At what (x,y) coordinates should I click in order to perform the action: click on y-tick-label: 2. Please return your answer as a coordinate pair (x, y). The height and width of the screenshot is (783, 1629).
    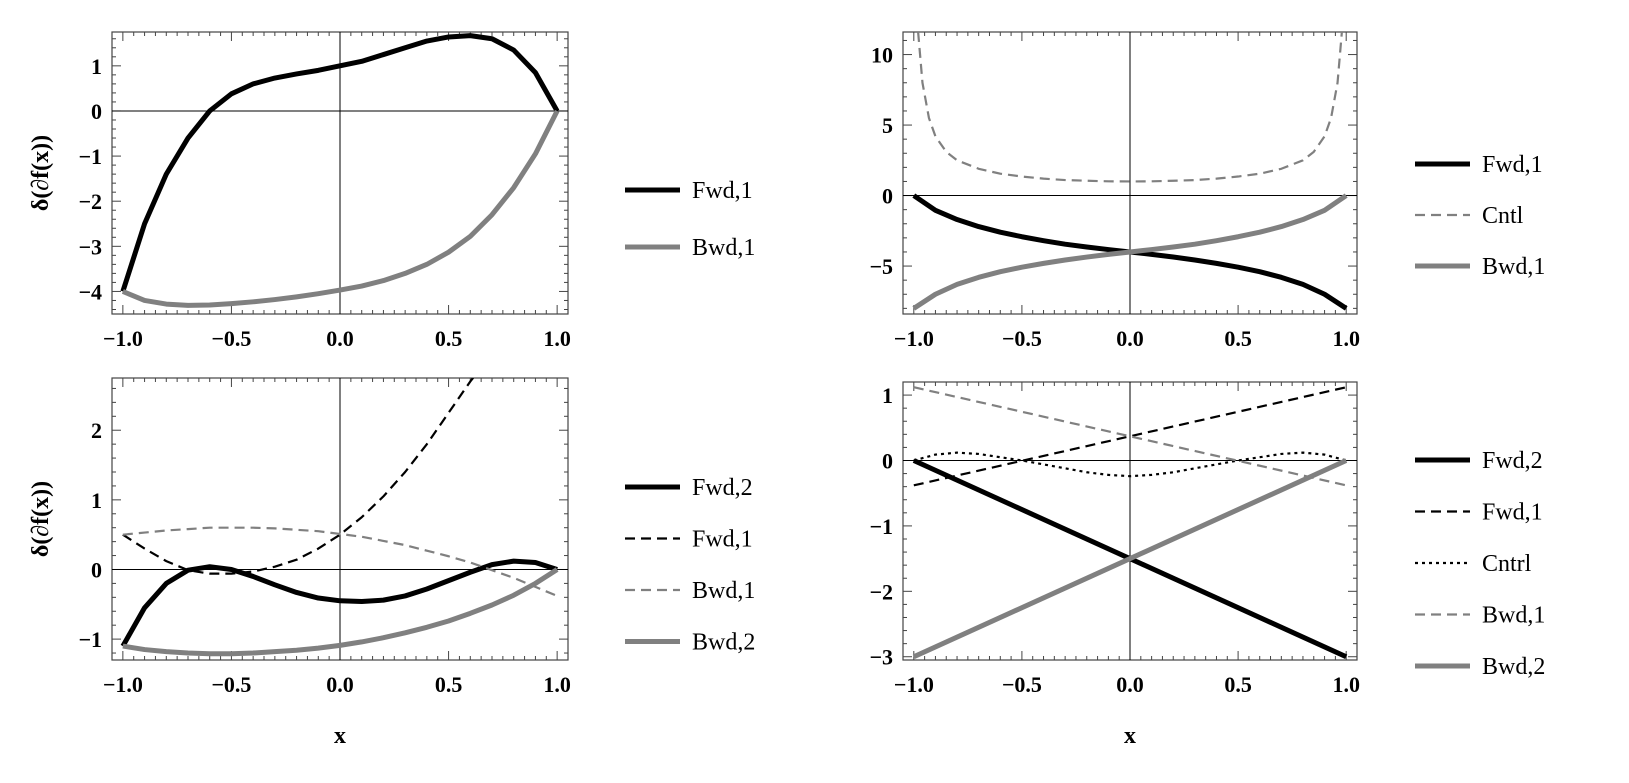
    Looking at the image, I should click on (96, 430).